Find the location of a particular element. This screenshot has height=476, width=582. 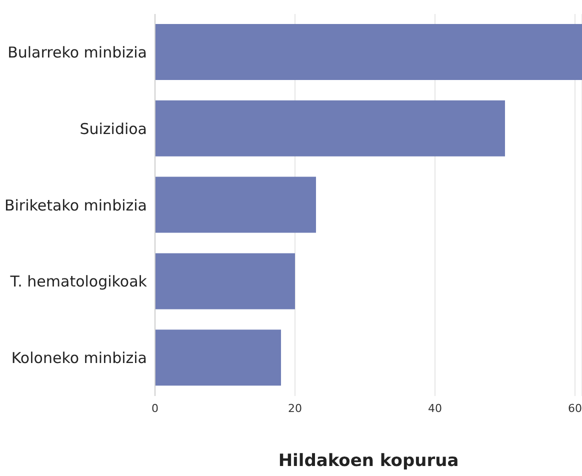

x-tick-label: 40 is located at coordinates (435, 408).